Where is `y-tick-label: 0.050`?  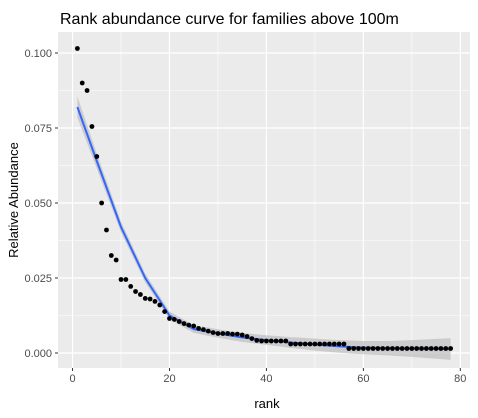 y-tick-label: 0.050 is located at coordinates (38, 204).